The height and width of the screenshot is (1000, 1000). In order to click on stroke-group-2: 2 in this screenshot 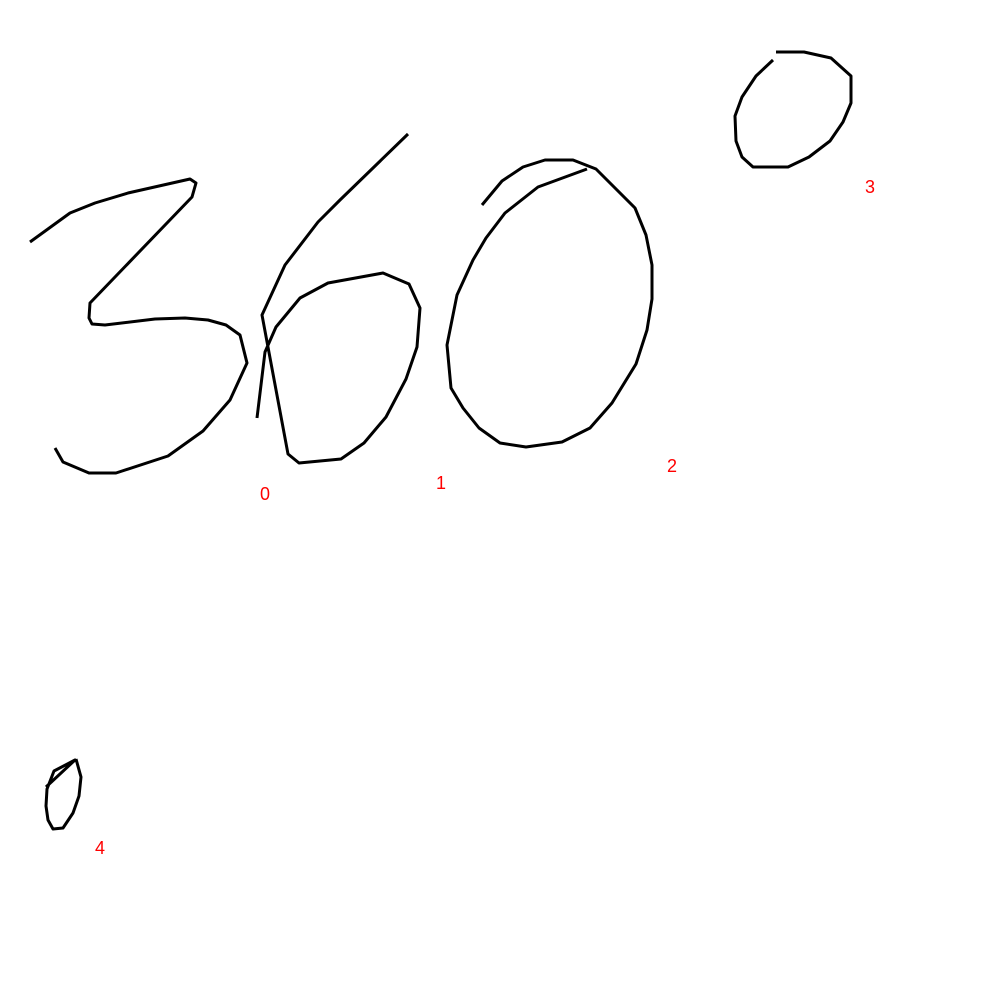, I will do `click(561, 317)`.